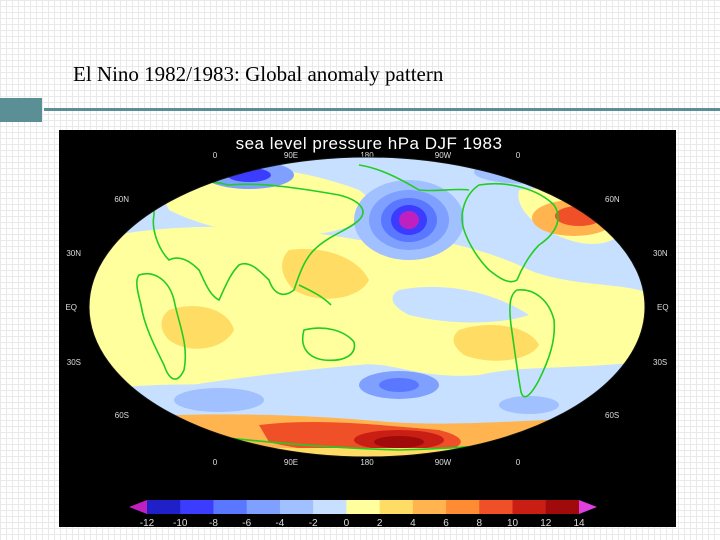 The image size is (720, 540). Describe the element at coordinates (480, 522) in the screenshot. I see `colorbar-tick-label: 8` at that location.